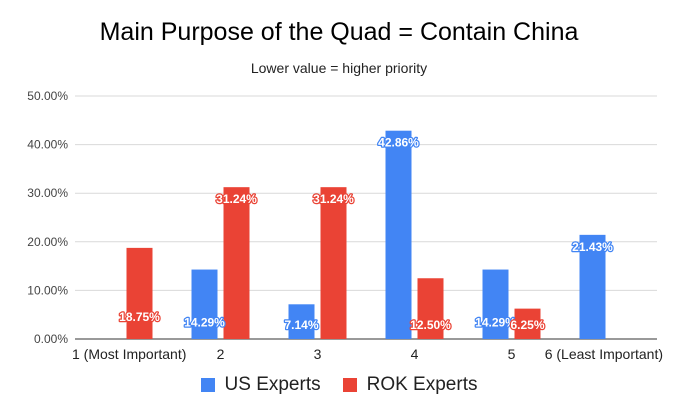  I want to click on y-tick-label: 20.00%, so click(47, 242).